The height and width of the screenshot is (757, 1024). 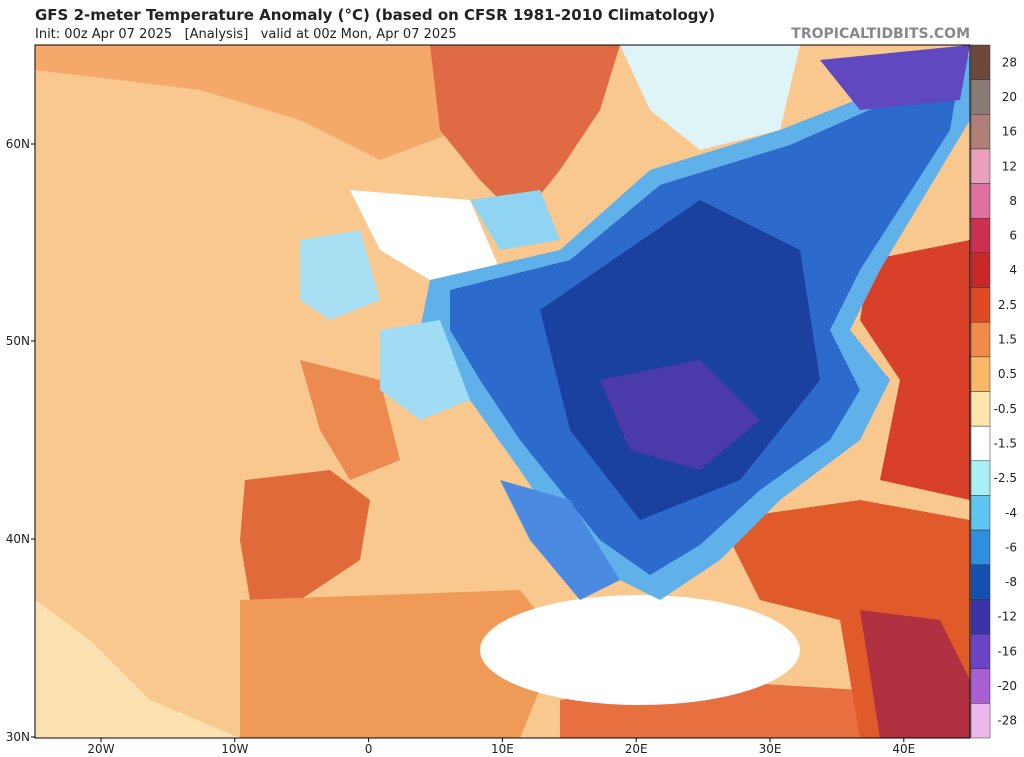 What do you see at coordinates (18, 737) in the screenshot?
I see `lat-label: 30N` at bounding box center [18, 737].